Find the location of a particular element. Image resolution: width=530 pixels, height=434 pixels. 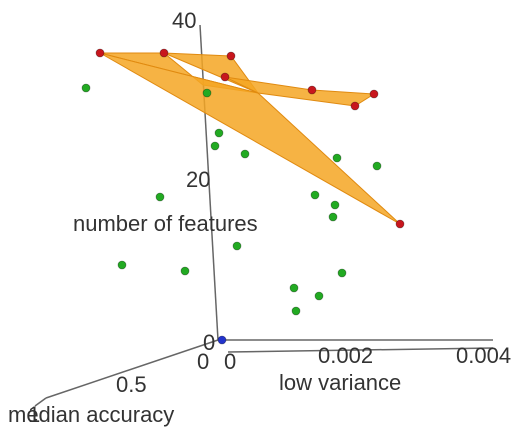

z-axis-line is located at coordinates (209, 182).